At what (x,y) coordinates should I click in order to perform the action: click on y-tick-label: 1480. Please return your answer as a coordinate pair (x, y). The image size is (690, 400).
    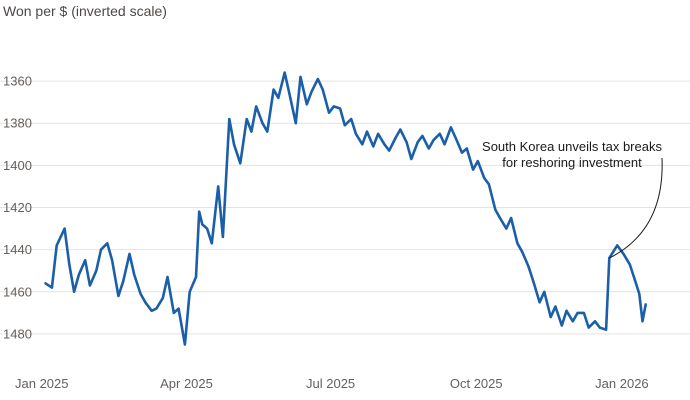
    Looking at the image, I should click on (17, 333).